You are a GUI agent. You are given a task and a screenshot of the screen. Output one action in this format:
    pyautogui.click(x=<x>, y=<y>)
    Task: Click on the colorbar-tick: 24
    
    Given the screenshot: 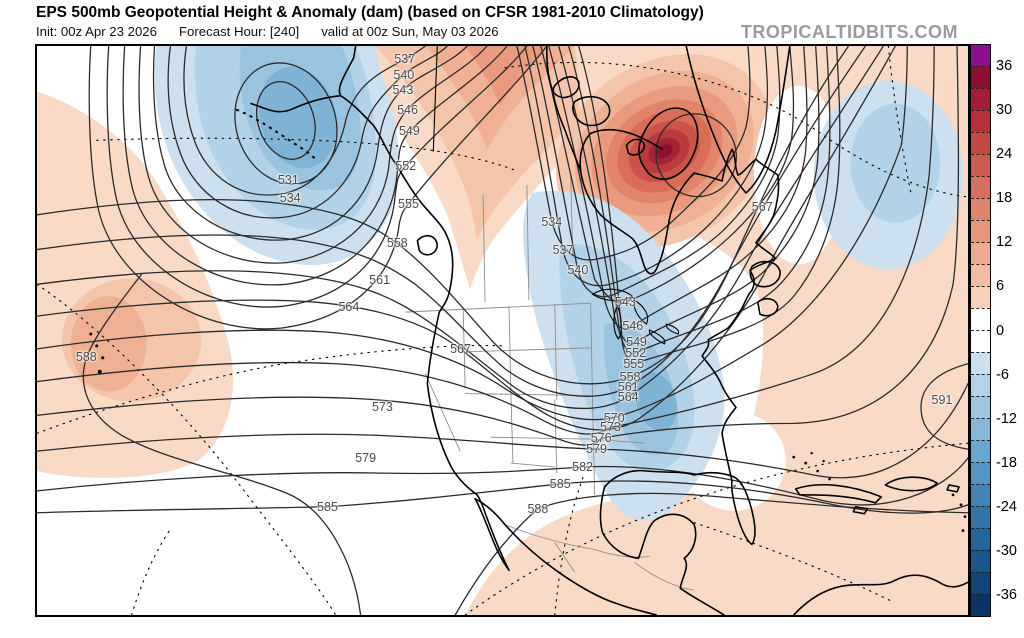 What is the action you would take?
    pyautogui.click(x=1004, y=154)
    